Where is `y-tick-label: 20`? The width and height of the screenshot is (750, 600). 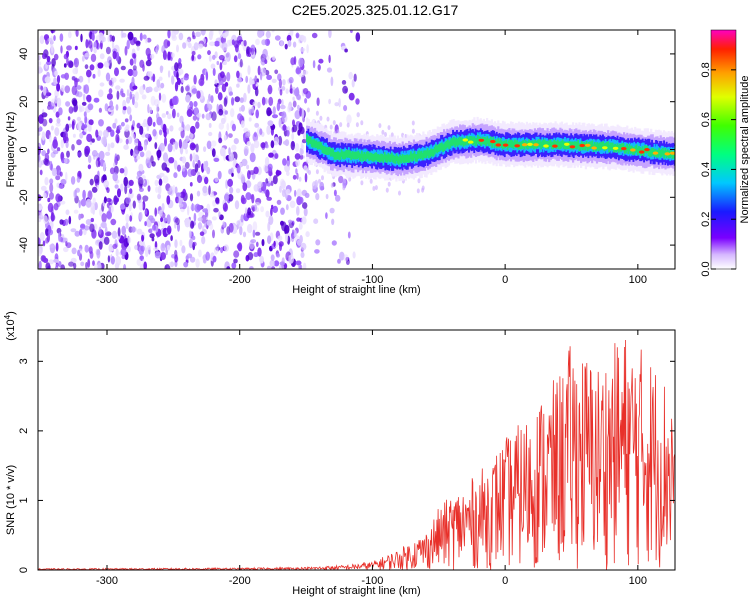 y-tick-label: 20 is located at coordinates (24, 102).